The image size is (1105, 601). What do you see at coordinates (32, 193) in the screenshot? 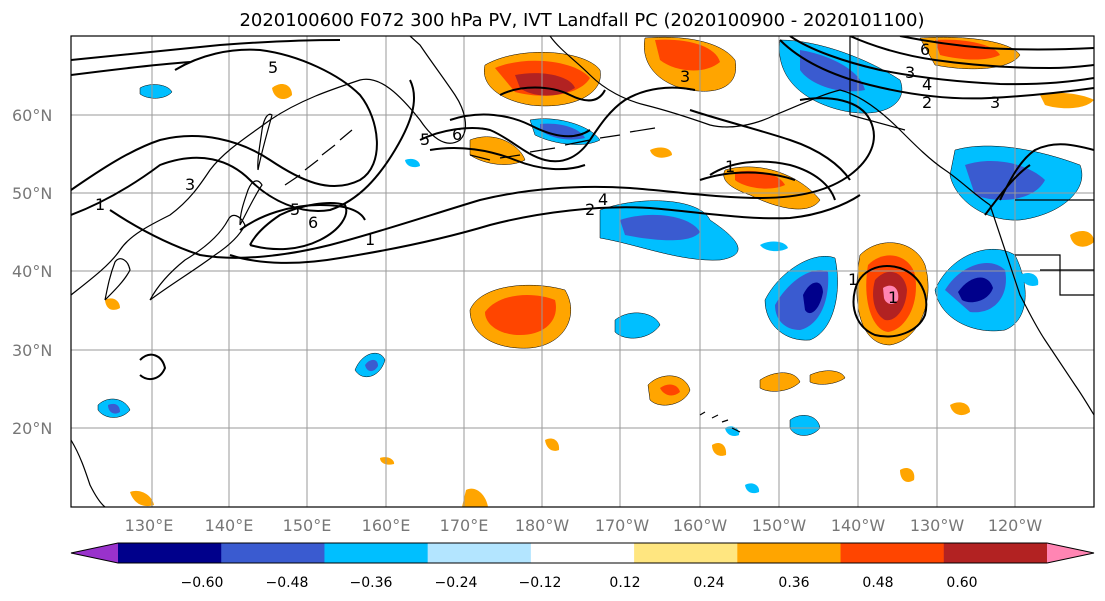
I see `lat-label: 50°N` at bounding box center [32, 193].